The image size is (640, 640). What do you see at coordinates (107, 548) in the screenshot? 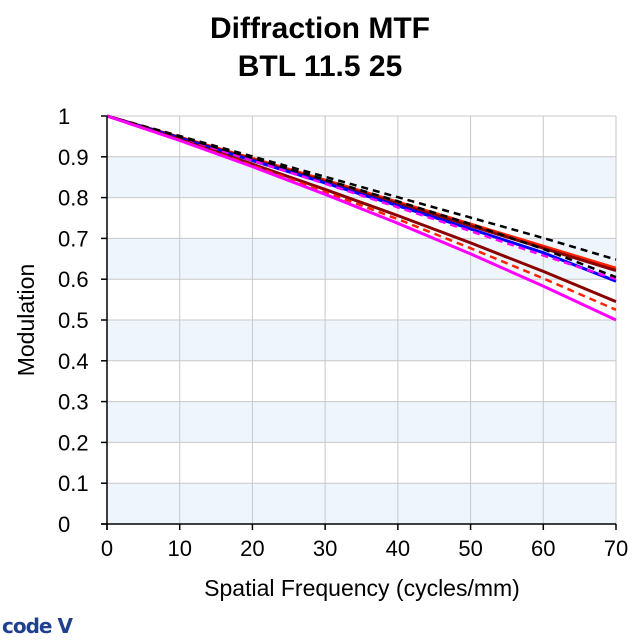
I see `x-tick-label: 0` at bounding box center [107, 548].